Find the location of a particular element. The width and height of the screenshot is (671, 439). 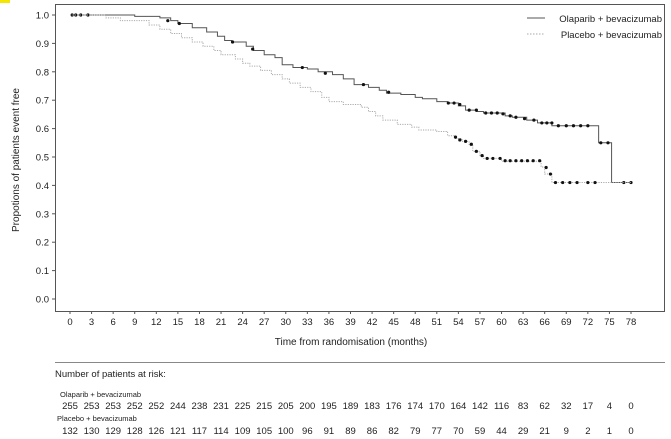

risk-count-placebo: 91 is located at coordinates (329, 431).